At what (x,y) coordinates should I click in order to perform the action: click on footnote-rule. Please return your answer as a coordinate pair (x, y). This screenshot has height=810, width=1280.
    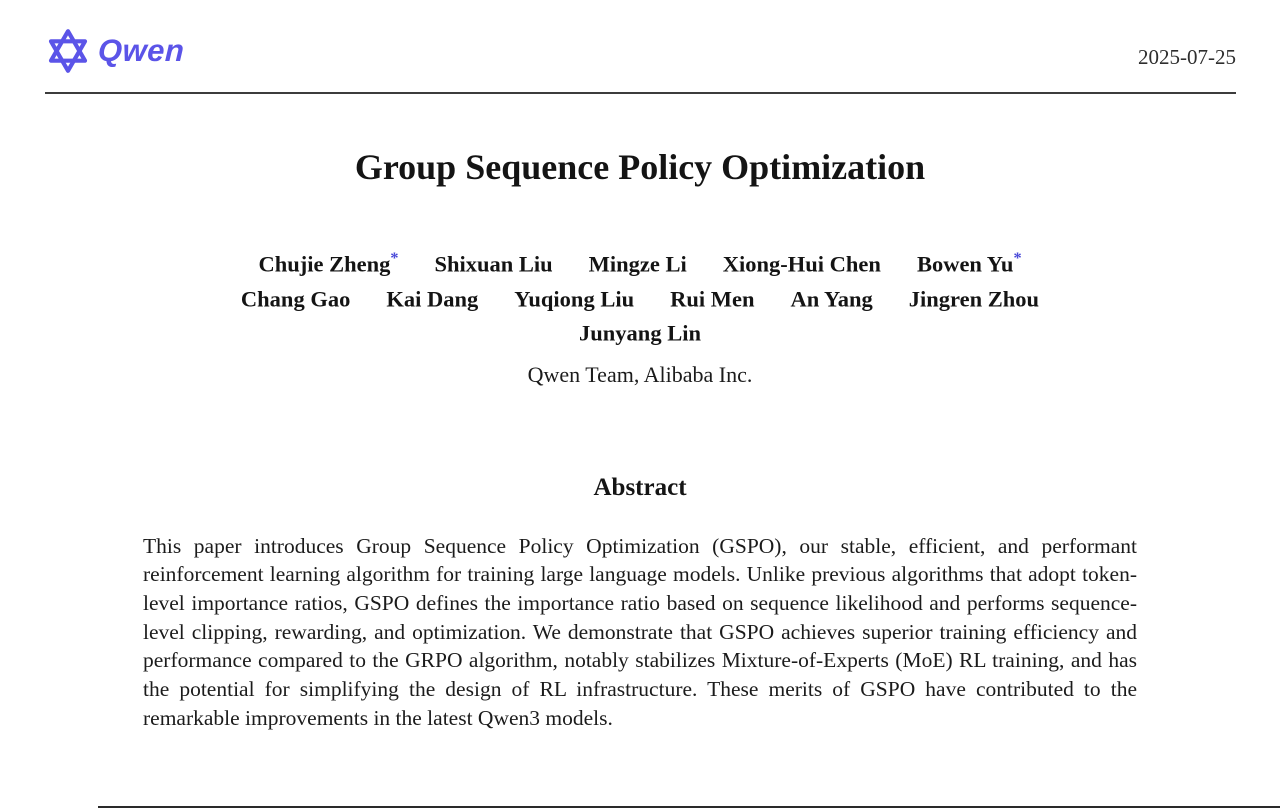
    Looking at the image, I should click on (689, 807).